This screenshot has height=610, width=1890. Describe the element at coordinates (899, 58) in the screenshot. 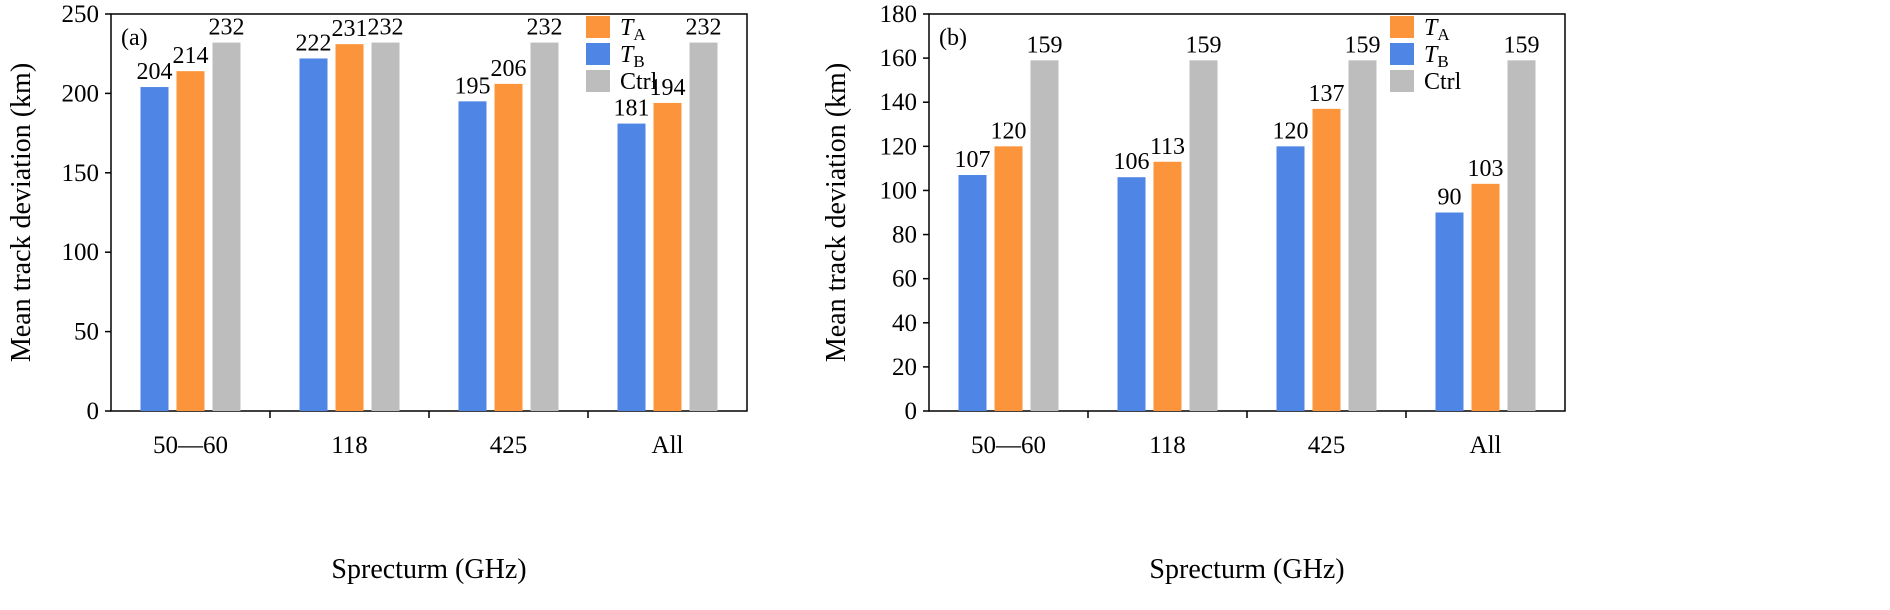

I see `y-tick-label: 160` at that location.